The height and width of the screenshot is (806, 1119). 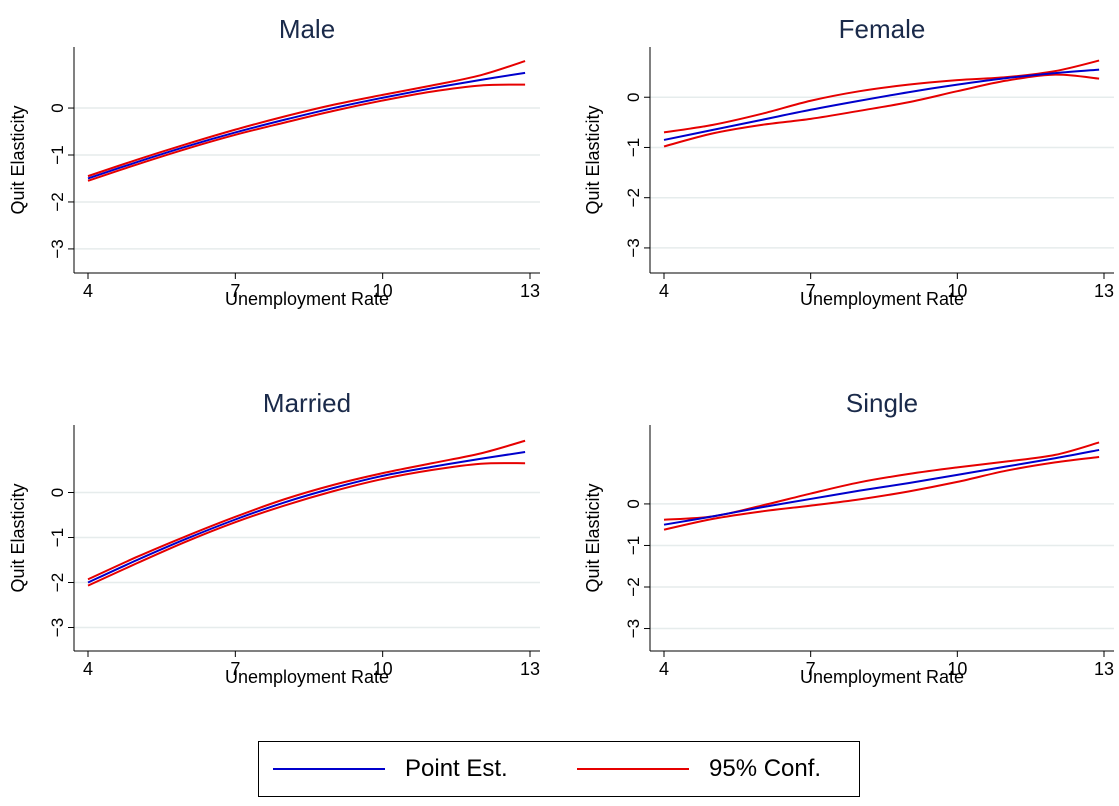 I want to click on legend-swatch-conf, so click(x=633, y=769).